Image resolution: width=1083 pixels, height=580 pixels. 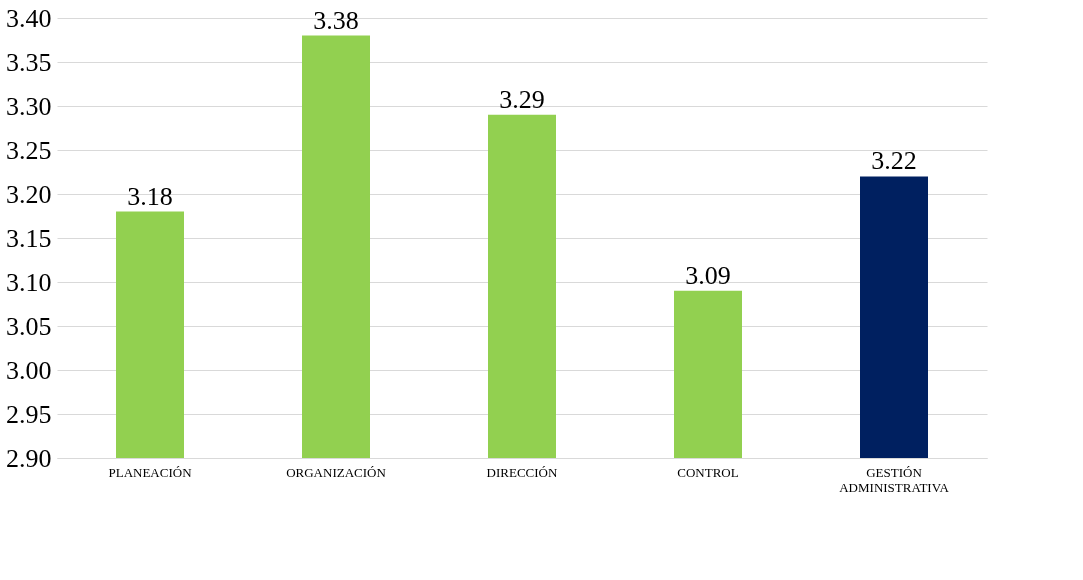 What do you see at coordinates (29, 106) in the screenshot?
I see `y-tick-label: 3.30` at bounding box center [29, 106].